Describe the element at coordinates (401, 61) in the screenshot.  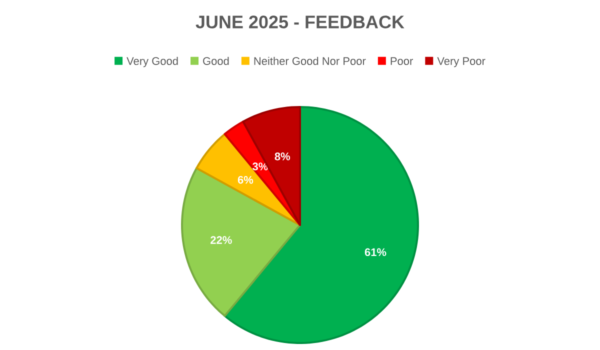
I see `legend-label: Poor` at that location.